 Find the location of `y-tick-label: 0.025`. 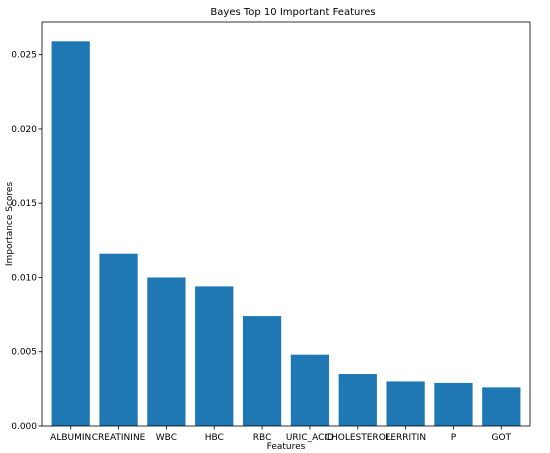

y-tick-label: 0.025 is located at coordinates (24, 56).